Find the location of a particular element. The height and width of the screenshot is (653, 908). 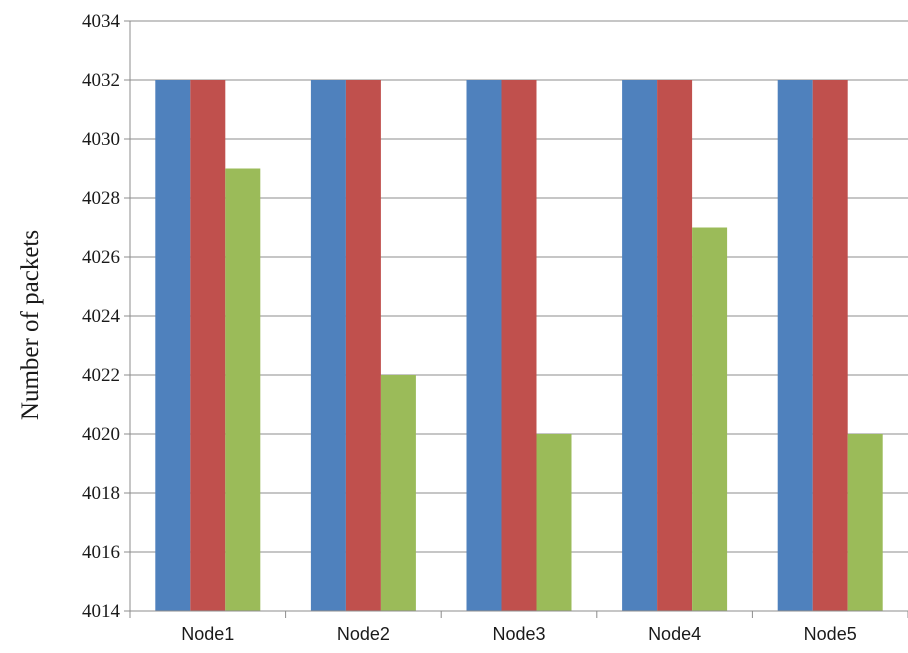

y-tick-label: 4032 is located at coordinates (101, 80).